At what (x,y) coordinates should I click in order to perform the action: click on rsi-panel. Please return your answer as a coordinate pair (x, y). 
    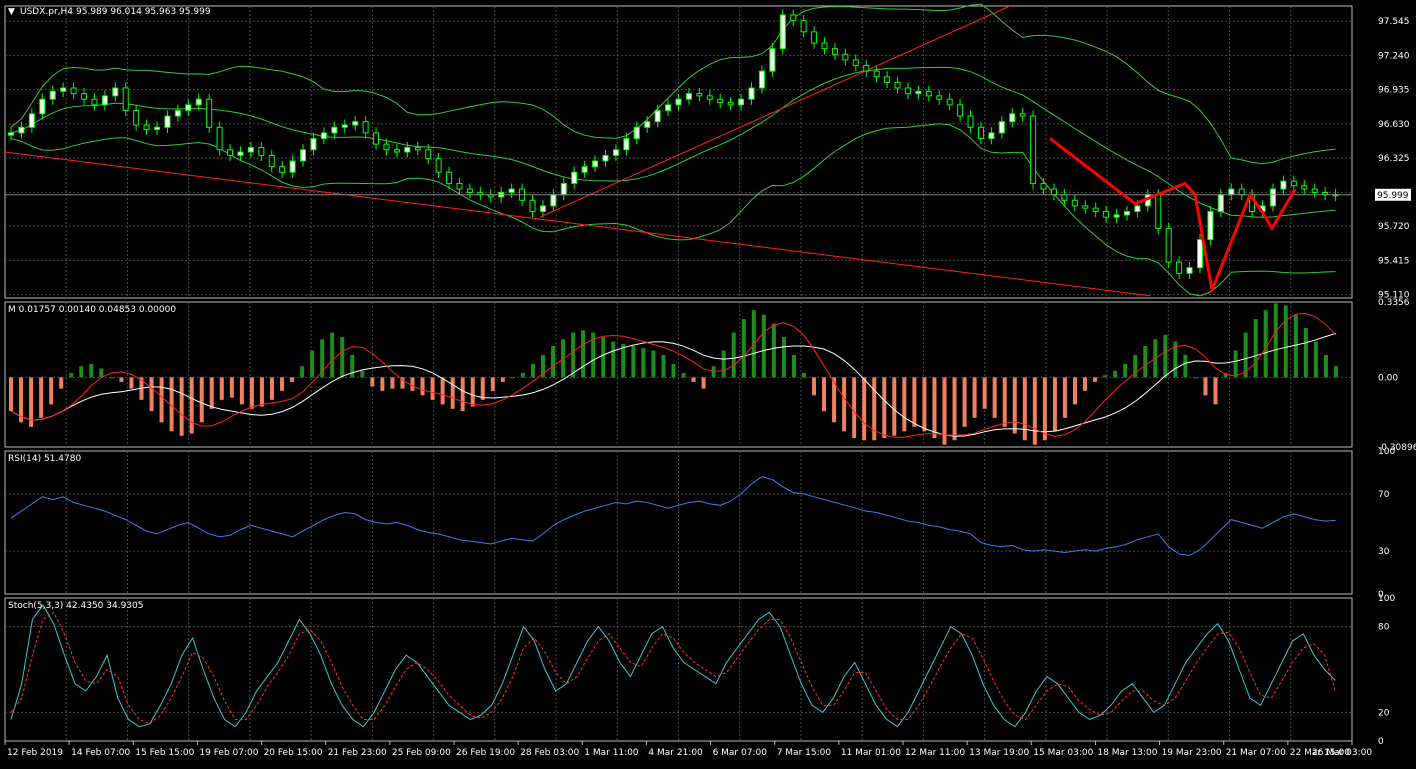
    Looking at the image, I should click on (673, 516).